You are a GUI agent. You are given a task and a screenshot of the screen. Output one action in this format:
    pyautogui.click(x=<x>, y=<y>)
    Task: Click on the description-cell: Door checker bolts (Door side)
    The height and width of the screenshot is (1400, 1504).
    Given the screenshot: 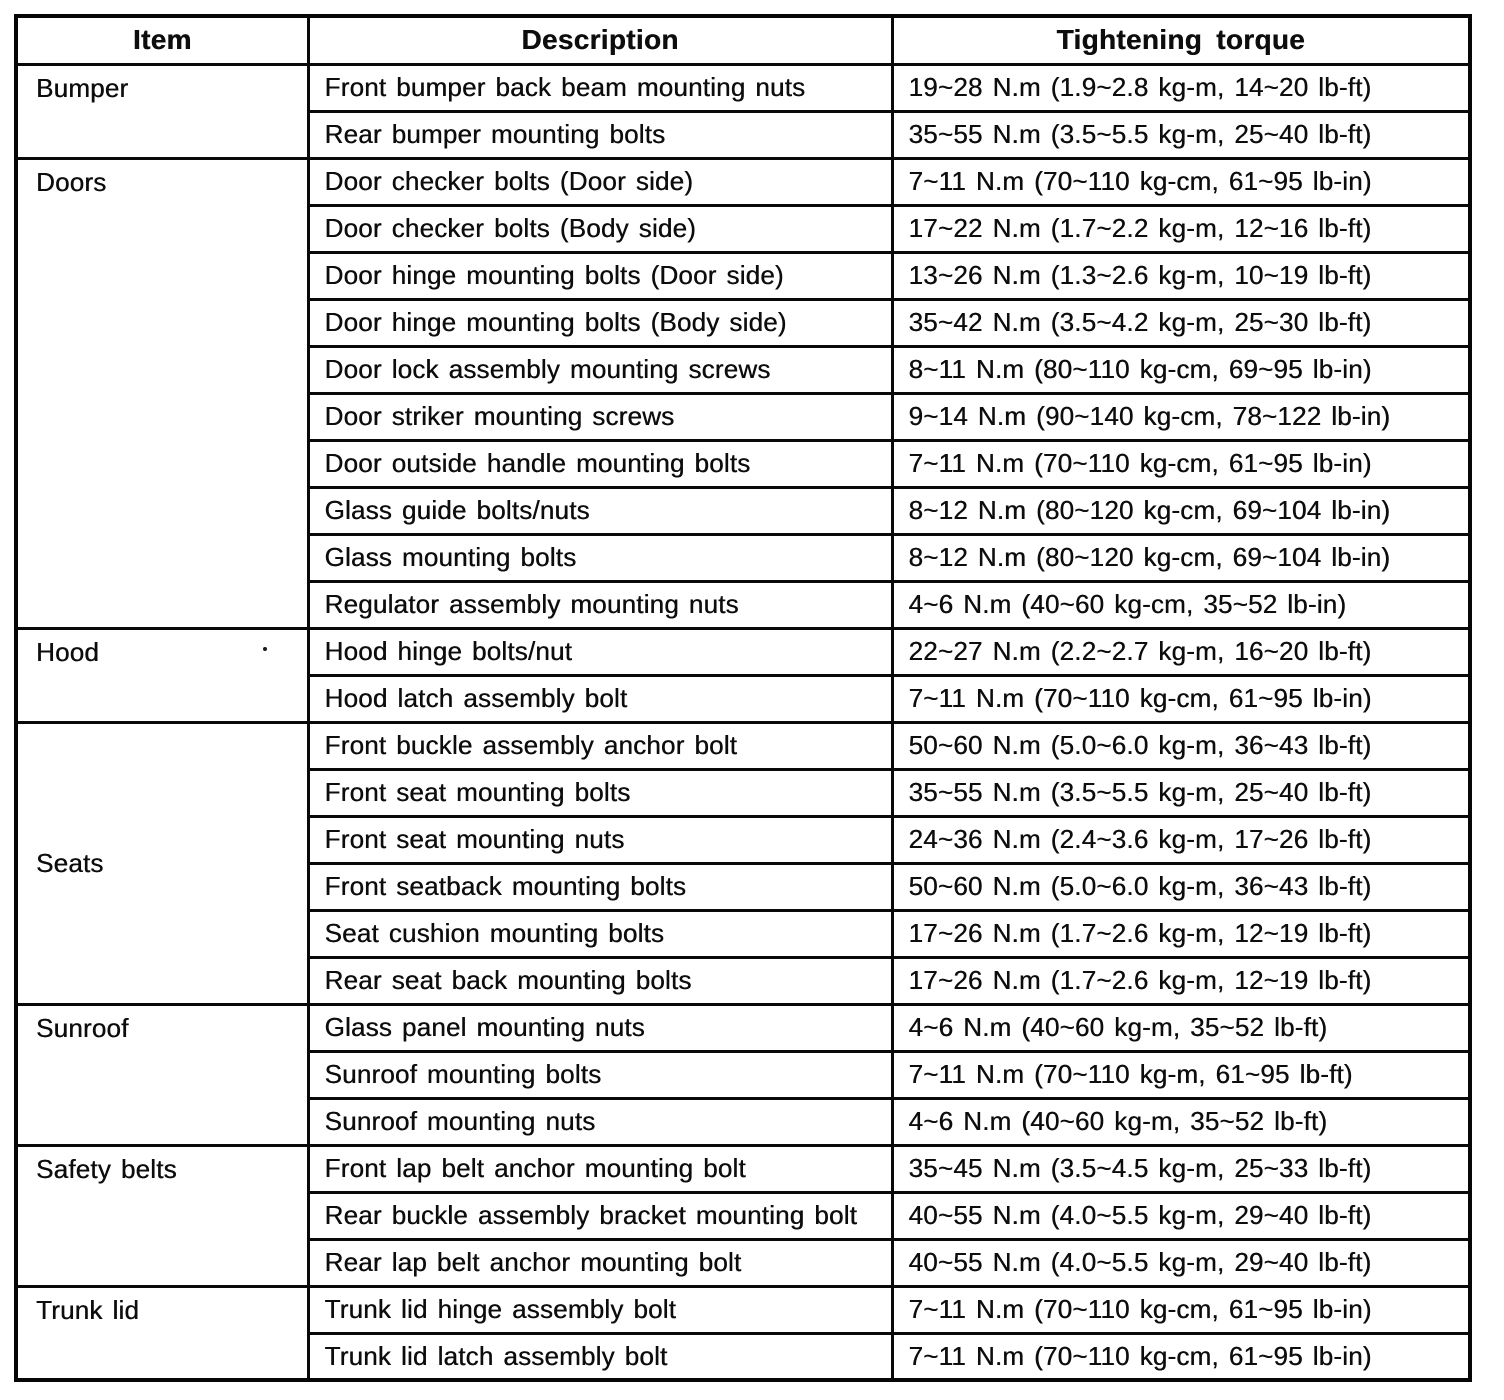 What is the action you would take?
    pyautogui.click(x=600, y=181)
    